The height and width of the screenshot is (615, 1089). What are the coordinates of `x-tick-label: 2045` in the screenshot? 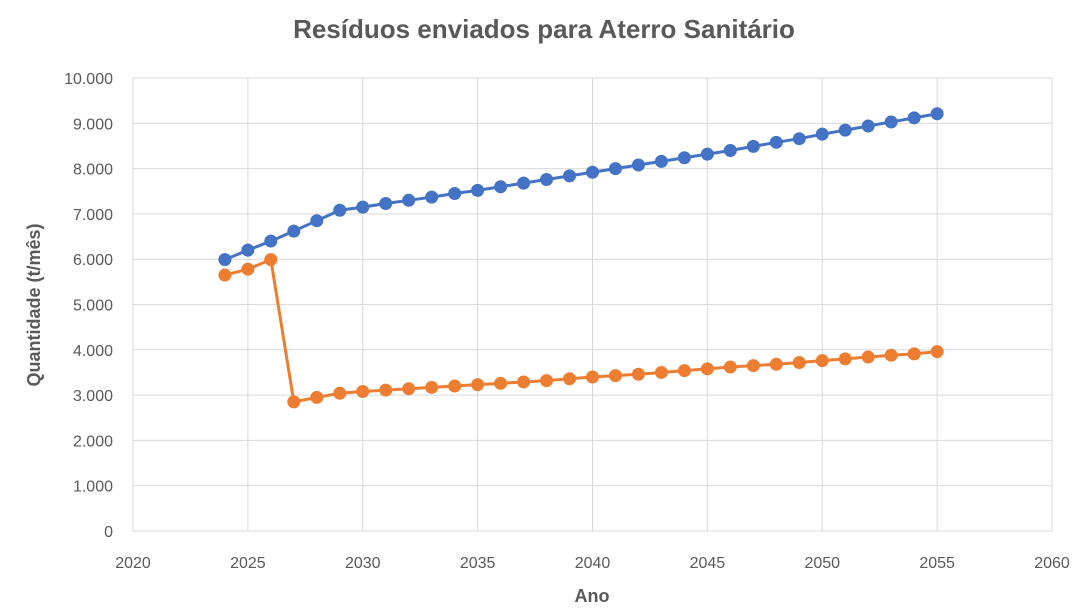 It's located at (708, 563).